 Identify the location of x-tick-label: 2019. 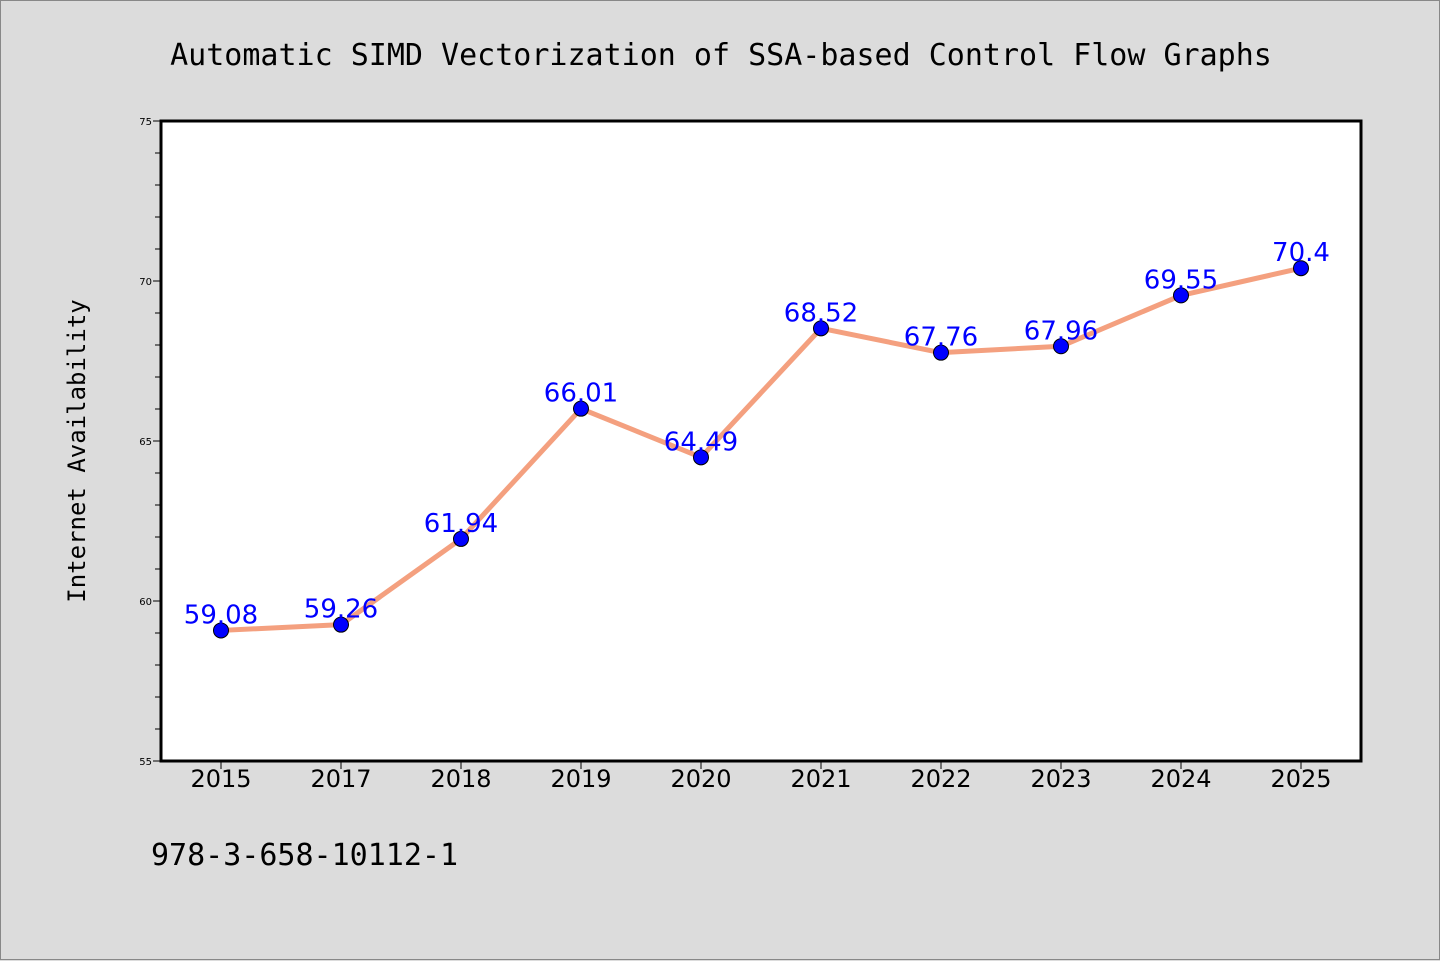
(580, 779).